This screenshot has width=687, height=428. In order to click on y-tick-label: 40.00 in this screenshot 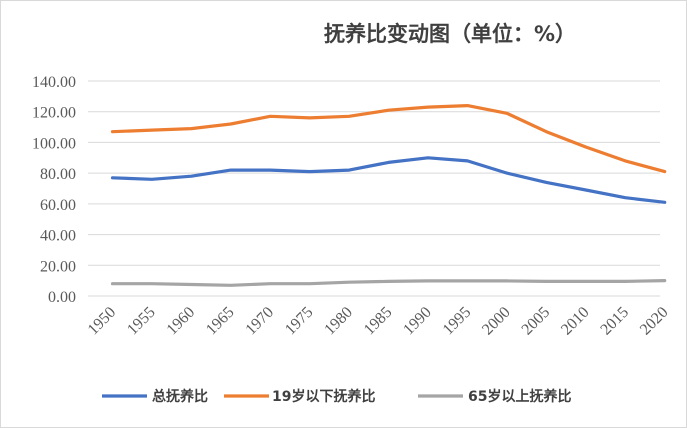, I will do `click(58, 236)`.